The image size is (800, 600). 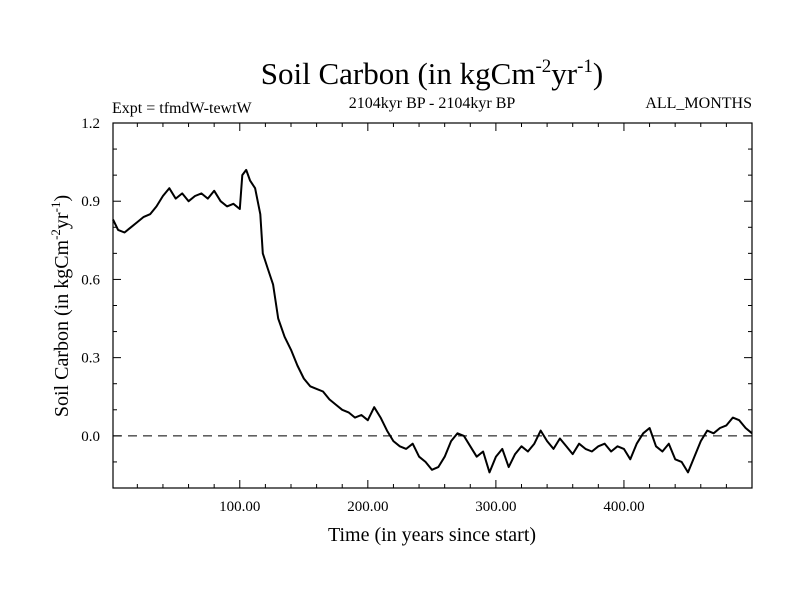 I want to click on chart-title: Soil Carbon (in kgCm-2yr-1), so click(x=432, y=73).